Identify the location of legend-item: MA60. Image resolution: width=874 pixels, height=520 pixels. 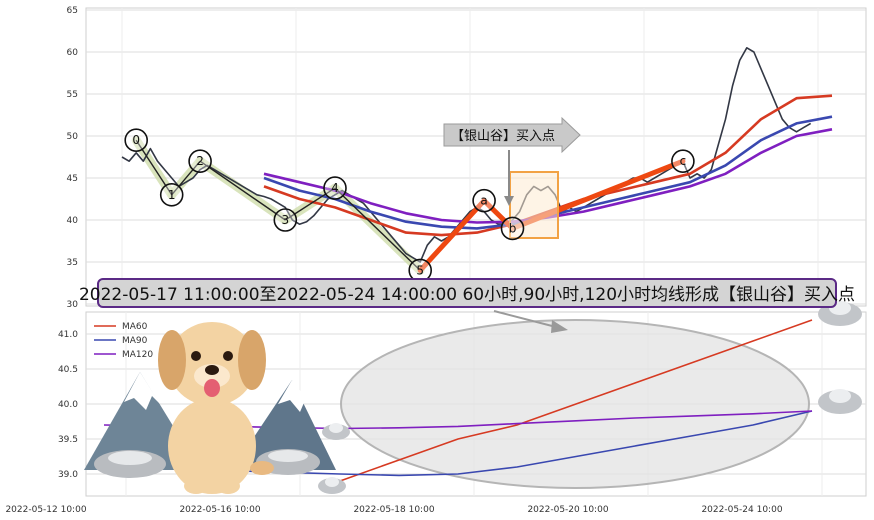
(121, 327).